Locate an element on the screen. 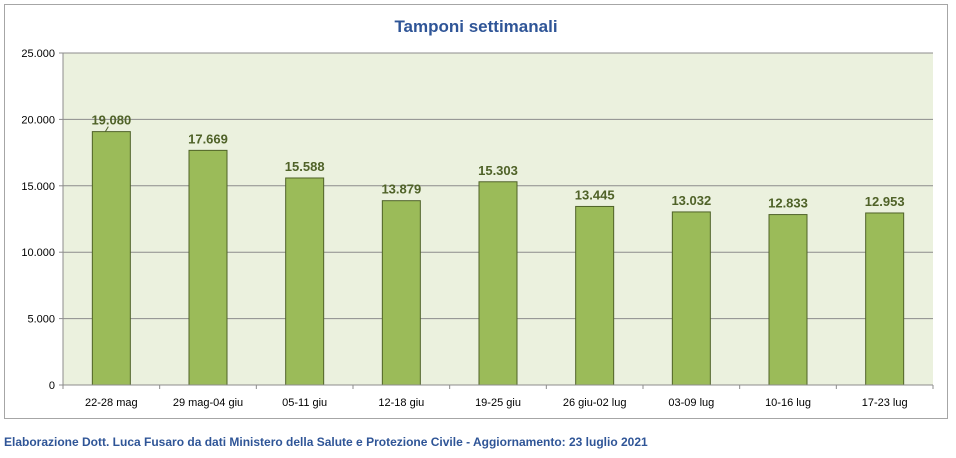 The height and width of the screenshot is (458, 956). data-label: 19.080 is located at coordinates (111, 120).